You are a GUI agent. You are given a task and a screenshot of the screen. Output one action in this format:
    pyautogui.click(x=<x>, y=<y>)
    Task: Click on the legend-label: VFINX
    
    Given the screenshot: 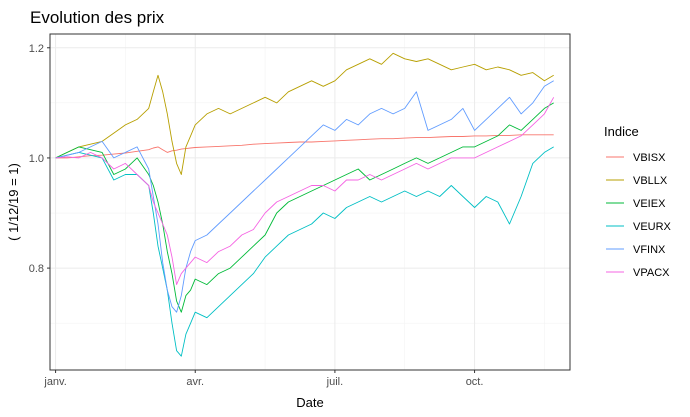 What is the action you would take?
    pyautogui.click(x=649, y=250)
    